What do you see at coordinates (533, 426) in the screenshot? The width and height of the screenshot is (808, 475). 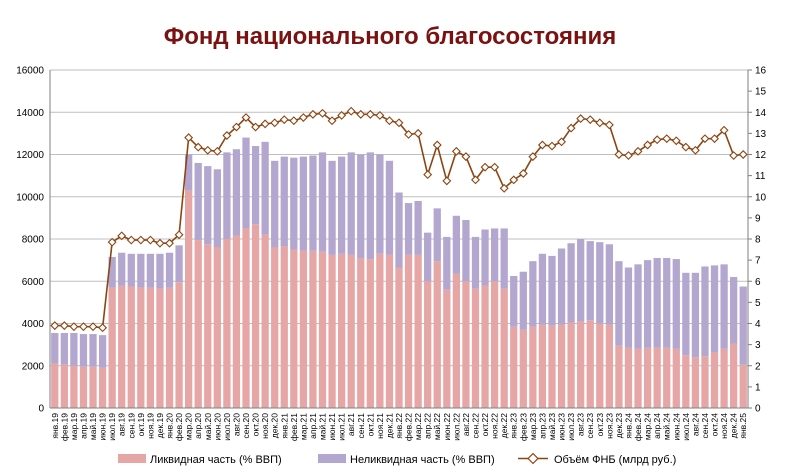 I see `x-tick-label: мар.23` at bounding box center [533, 426].